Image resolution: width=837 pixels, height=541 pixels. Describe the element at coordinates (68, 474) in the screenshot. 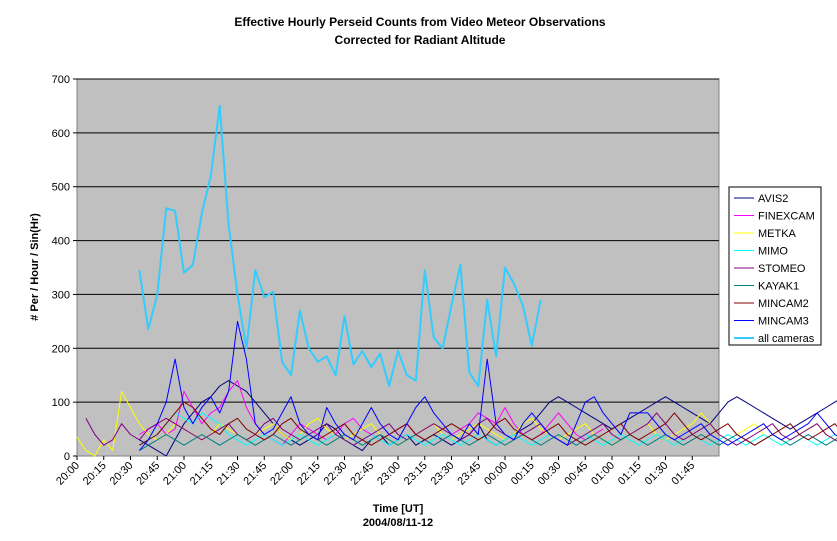

I see `x-tick-label-0: 20:00` at that location.